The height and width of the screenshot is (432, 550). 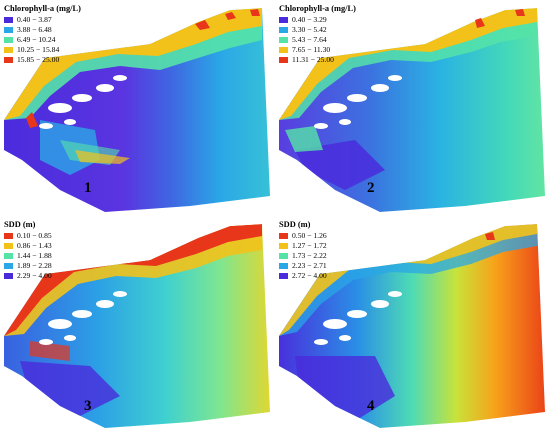 I want to click on panel-number: 2, so click(x=371, y=188).